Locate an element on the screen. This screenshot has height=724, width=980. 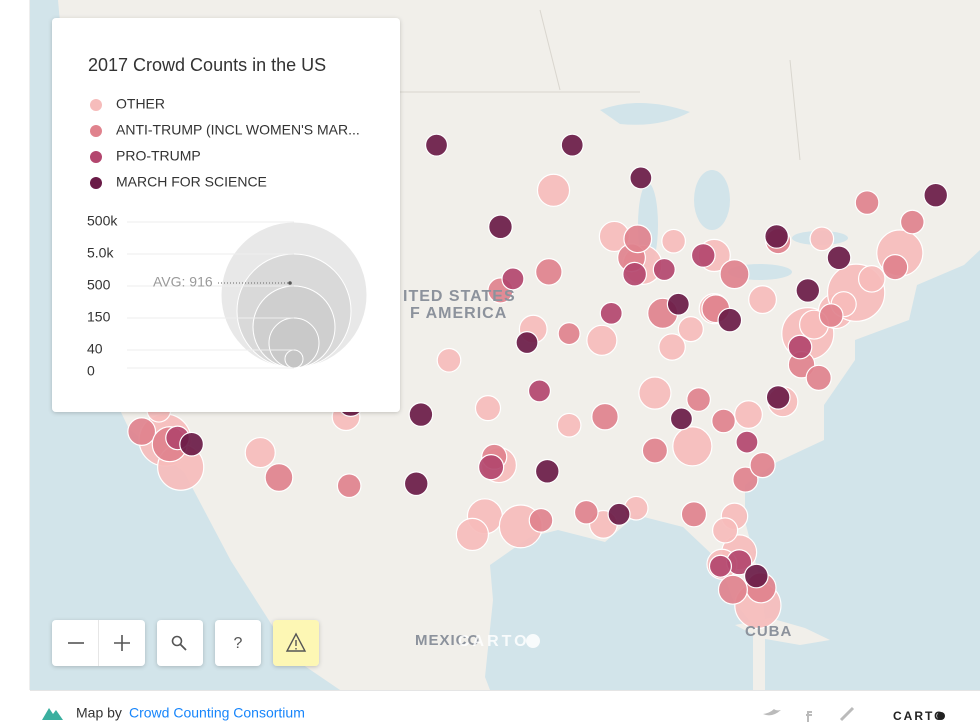
map-label: CUBA is located at coordinates (768, 631).